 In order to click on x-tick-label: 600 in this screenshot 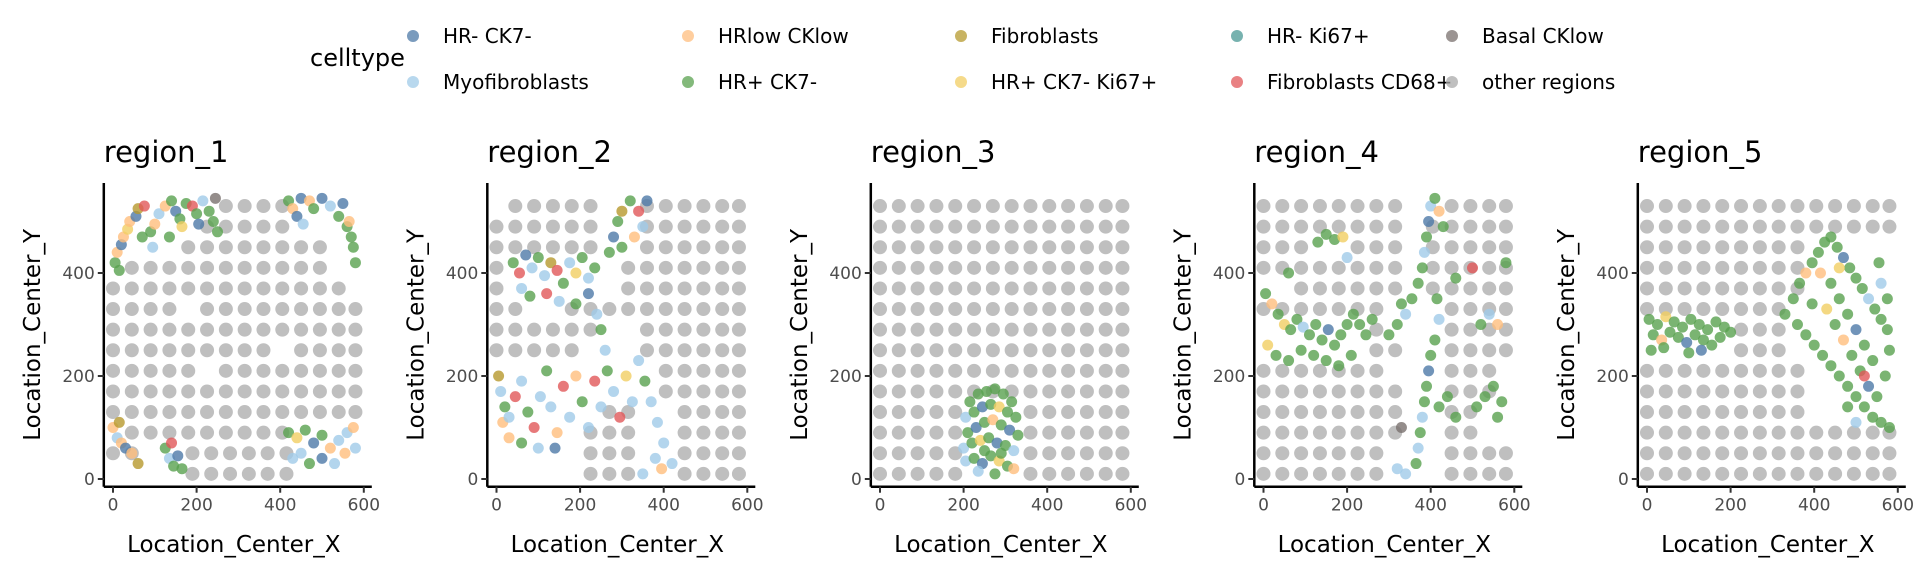, I will do `click(1514, 506)`.